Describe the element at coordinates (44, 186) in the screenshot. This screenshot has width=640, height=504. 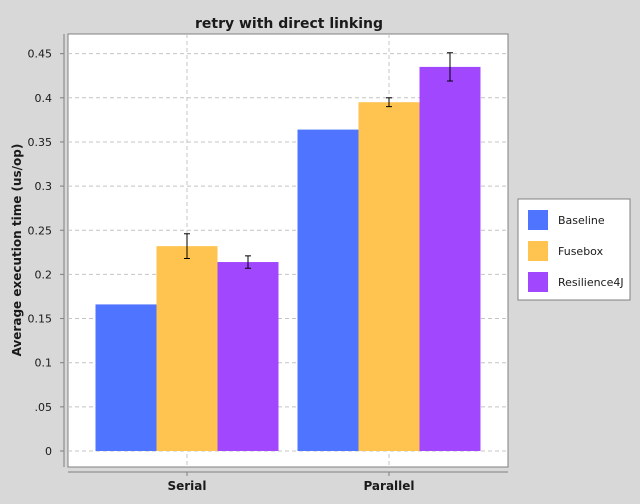
I see `y-tick-label: 0.3` at that location.